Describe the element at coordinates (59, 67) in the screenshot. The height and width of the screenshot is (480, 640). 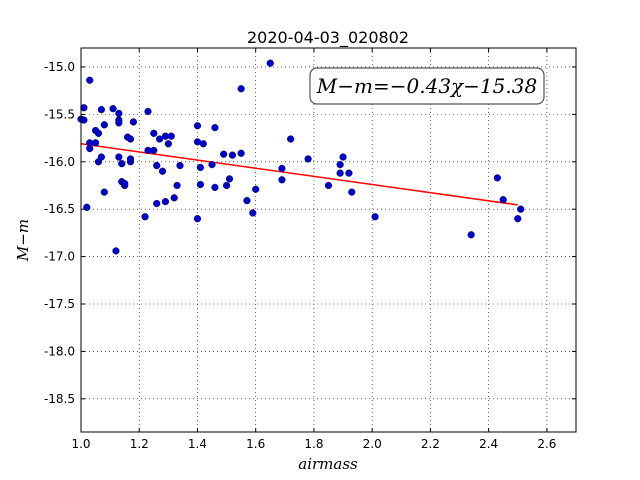
I see `y-tick-label: -15.0` at that location.